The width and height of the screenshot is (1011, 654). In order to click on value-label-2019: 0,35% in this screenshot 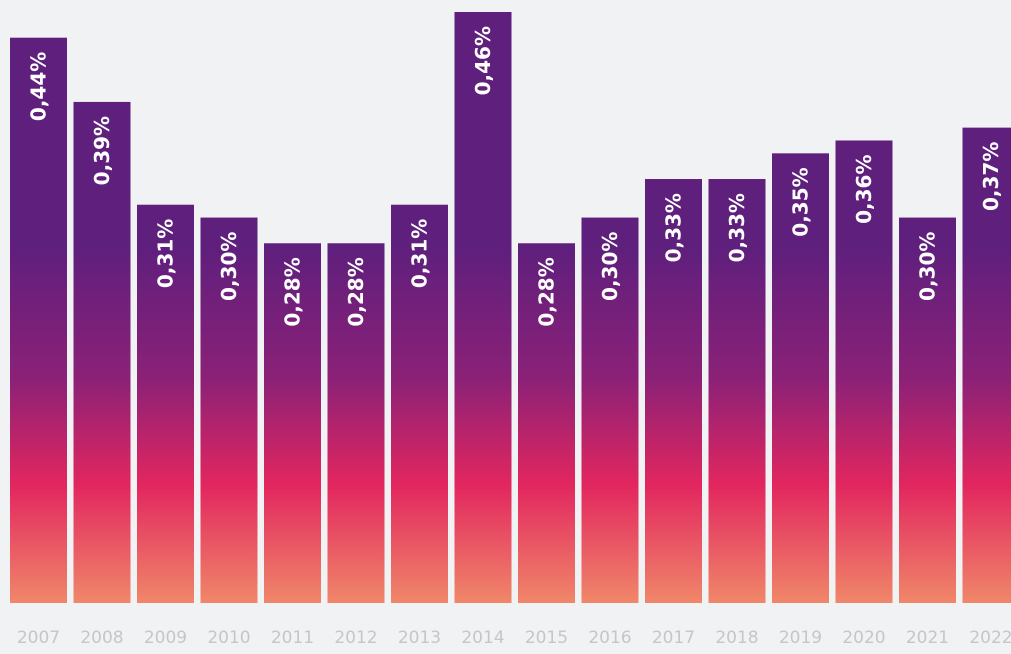, I will do `click(801, 201)`.